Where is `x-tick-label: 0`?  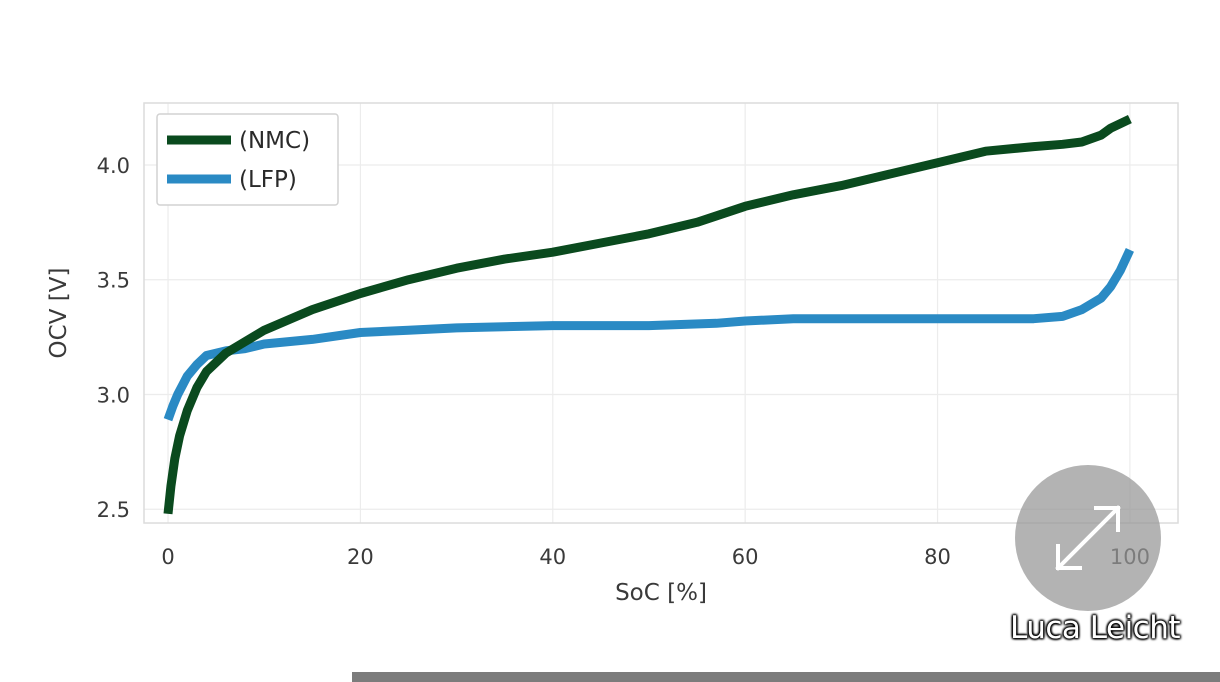
x-tick-label: 0 is located at coordinates (167, 557).